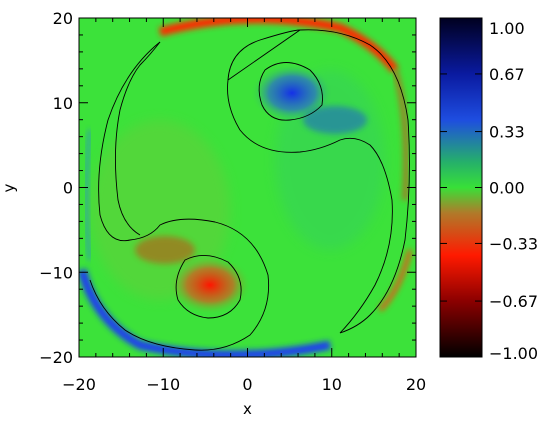  Describe the element at coordinates (247, 409) in the screenshot. I see `x-axis-label: x` at that location.